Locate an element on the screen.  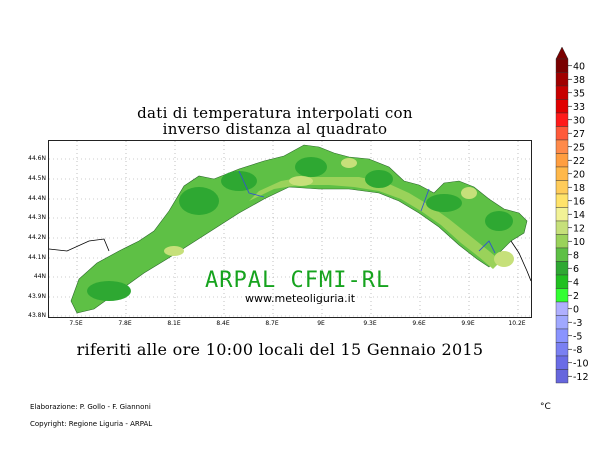
legend-label: 10 is located at coordinates (579, 242).